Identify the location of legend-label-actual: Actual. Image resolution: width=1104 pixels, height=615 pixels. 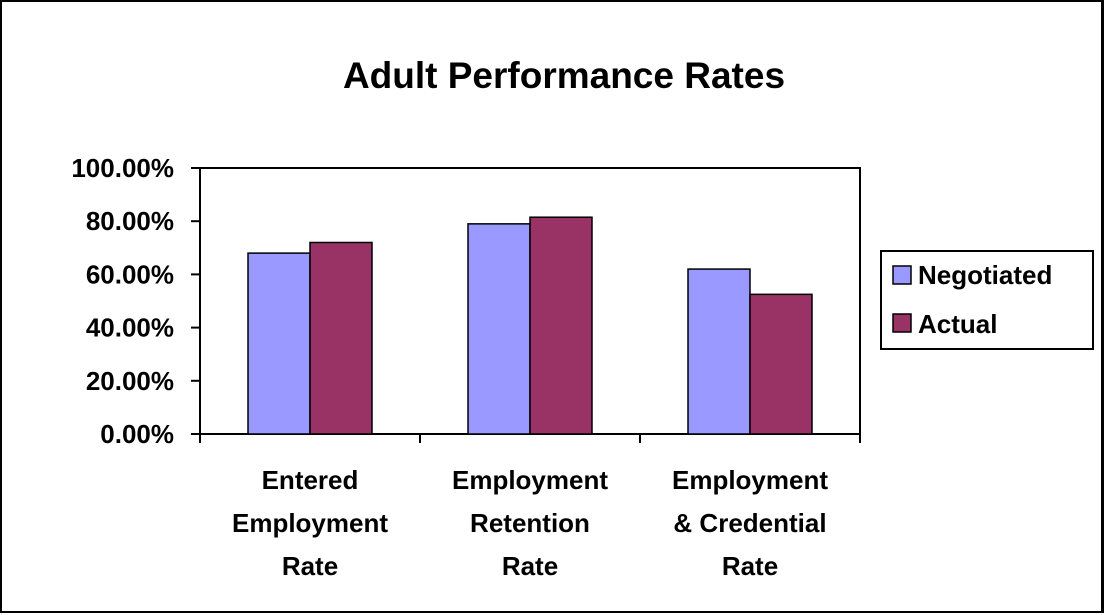
(957, 324).